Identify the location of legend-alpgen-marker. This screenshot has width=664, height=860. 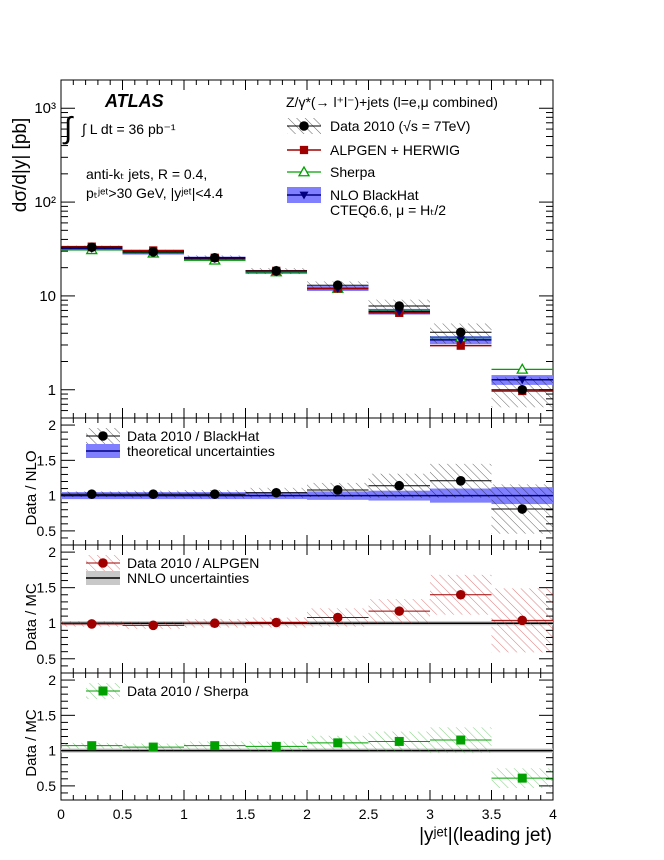
(304, 150).